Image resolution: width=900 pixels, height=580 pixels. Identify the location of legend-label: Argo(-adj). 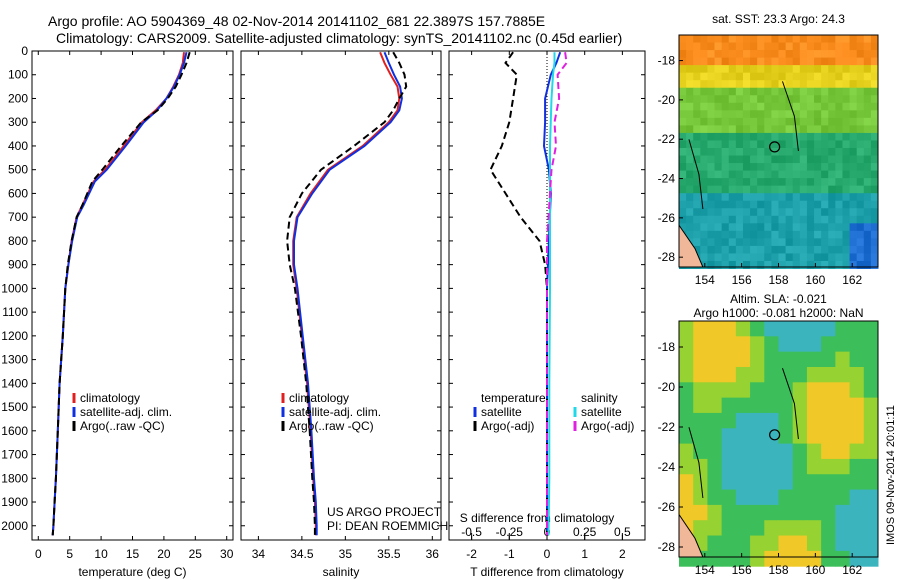
(607, 426).